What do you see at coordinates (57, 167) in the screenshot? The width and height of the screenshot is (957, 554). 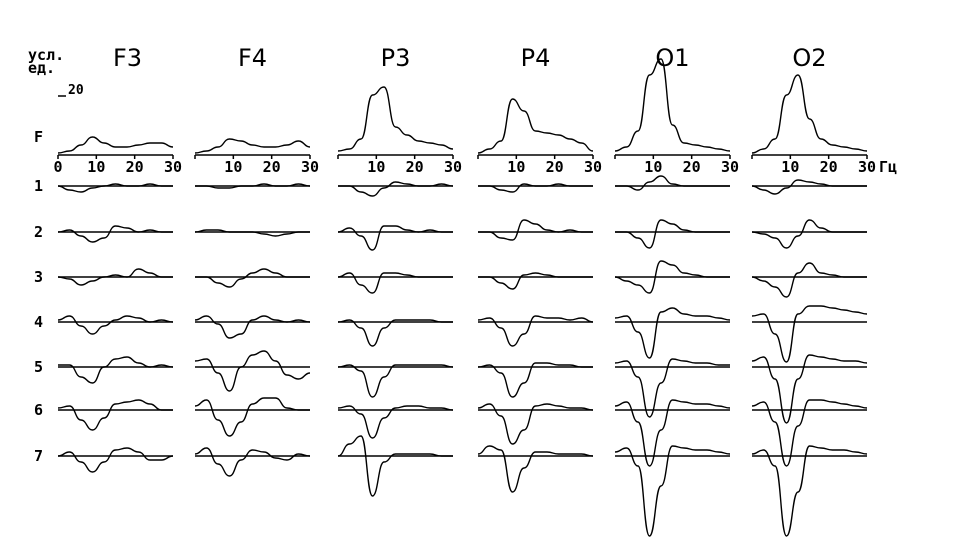 I see `x-tick-label: 0` at bounding box center [57, 167].